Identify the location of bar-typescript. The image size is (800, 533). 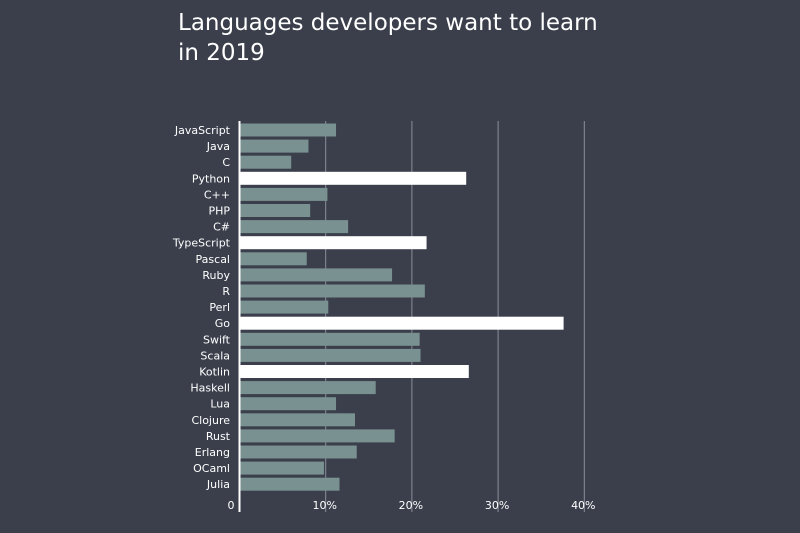
(333, 243).